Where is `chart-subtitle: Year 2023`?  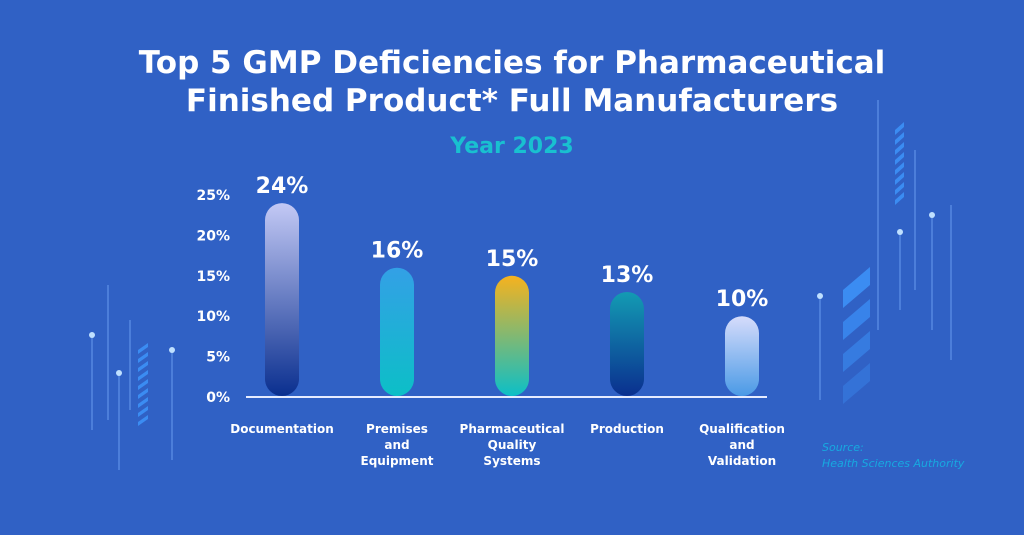 chart-subtitle: Year 2023 is located at coordinates (512, 146).